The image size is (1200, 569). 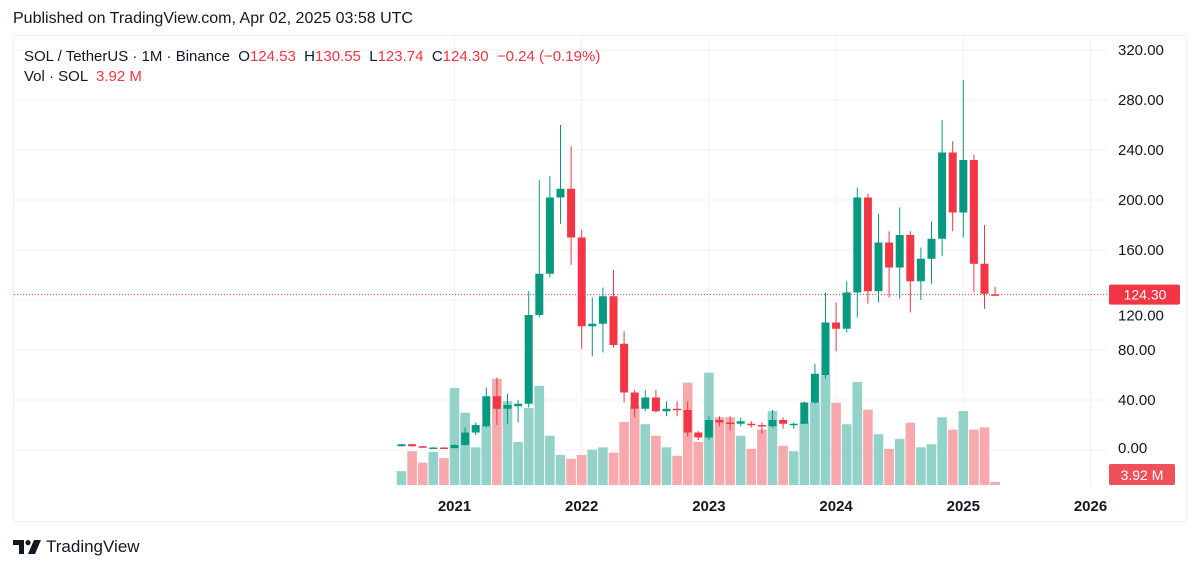 What do you see at coordinates (1141, 50) in the screenshot?
I see `y-tick-label: 320.00` at bounding box center [1141, 50].